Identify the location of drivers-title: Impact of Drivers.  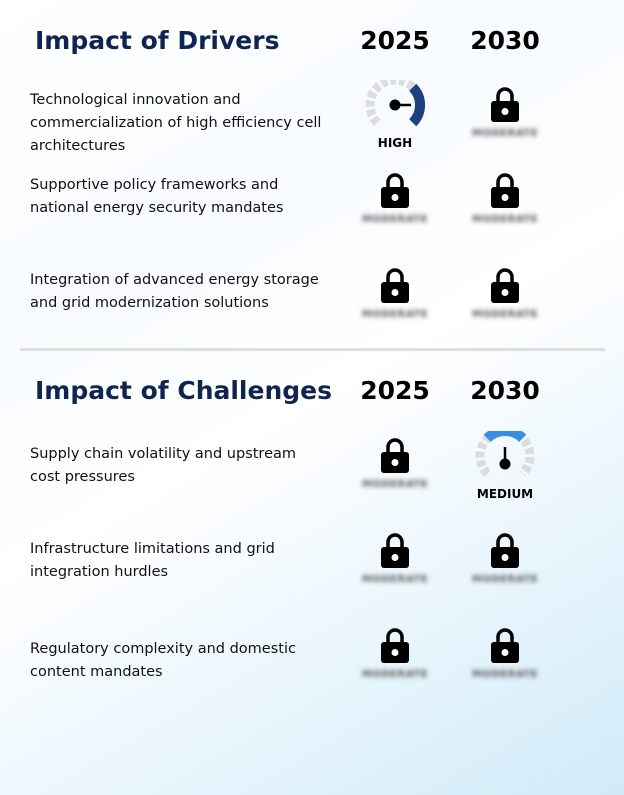
(157, 40).